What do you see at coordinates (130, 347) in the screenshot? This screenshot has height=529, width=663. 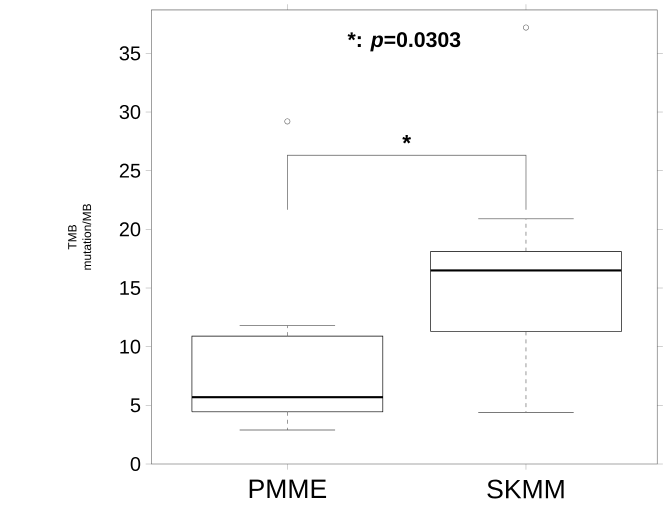 I see `y-tick-label: 10` at bounding box center [130, 347].